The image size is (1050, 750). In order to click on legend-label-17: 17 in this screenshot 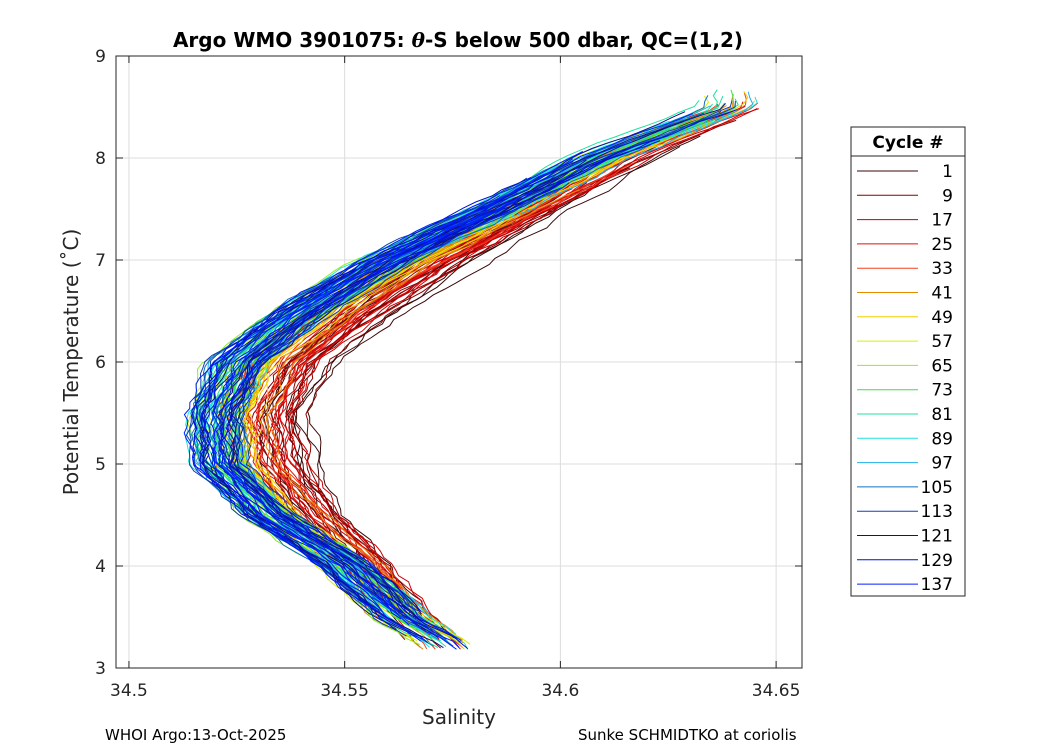, I will do `click(942, 221)`.